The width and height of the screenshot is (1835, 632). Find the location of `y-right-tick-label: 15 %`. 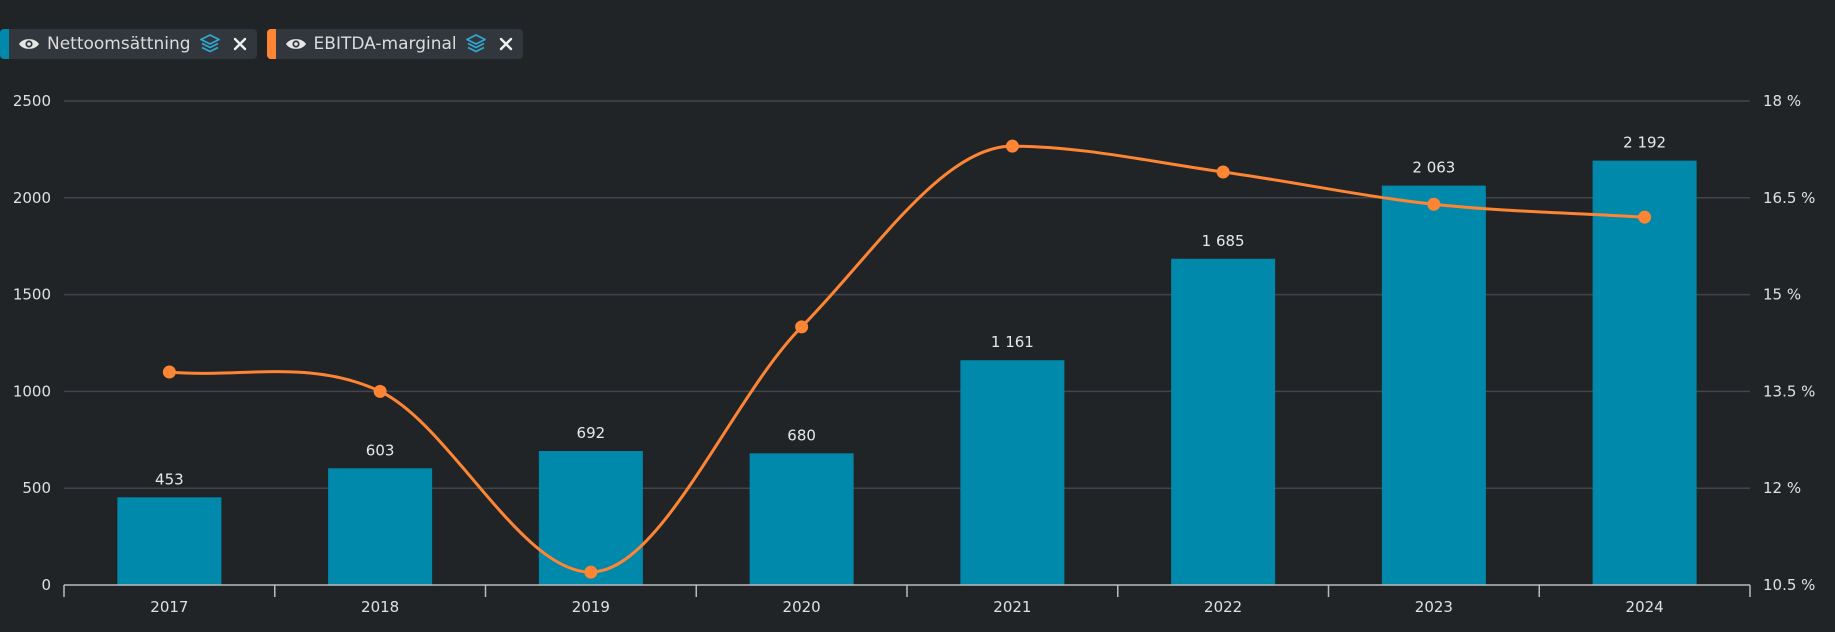

y-right-tick-label: 15 % is located at coordinates (1782, 295).